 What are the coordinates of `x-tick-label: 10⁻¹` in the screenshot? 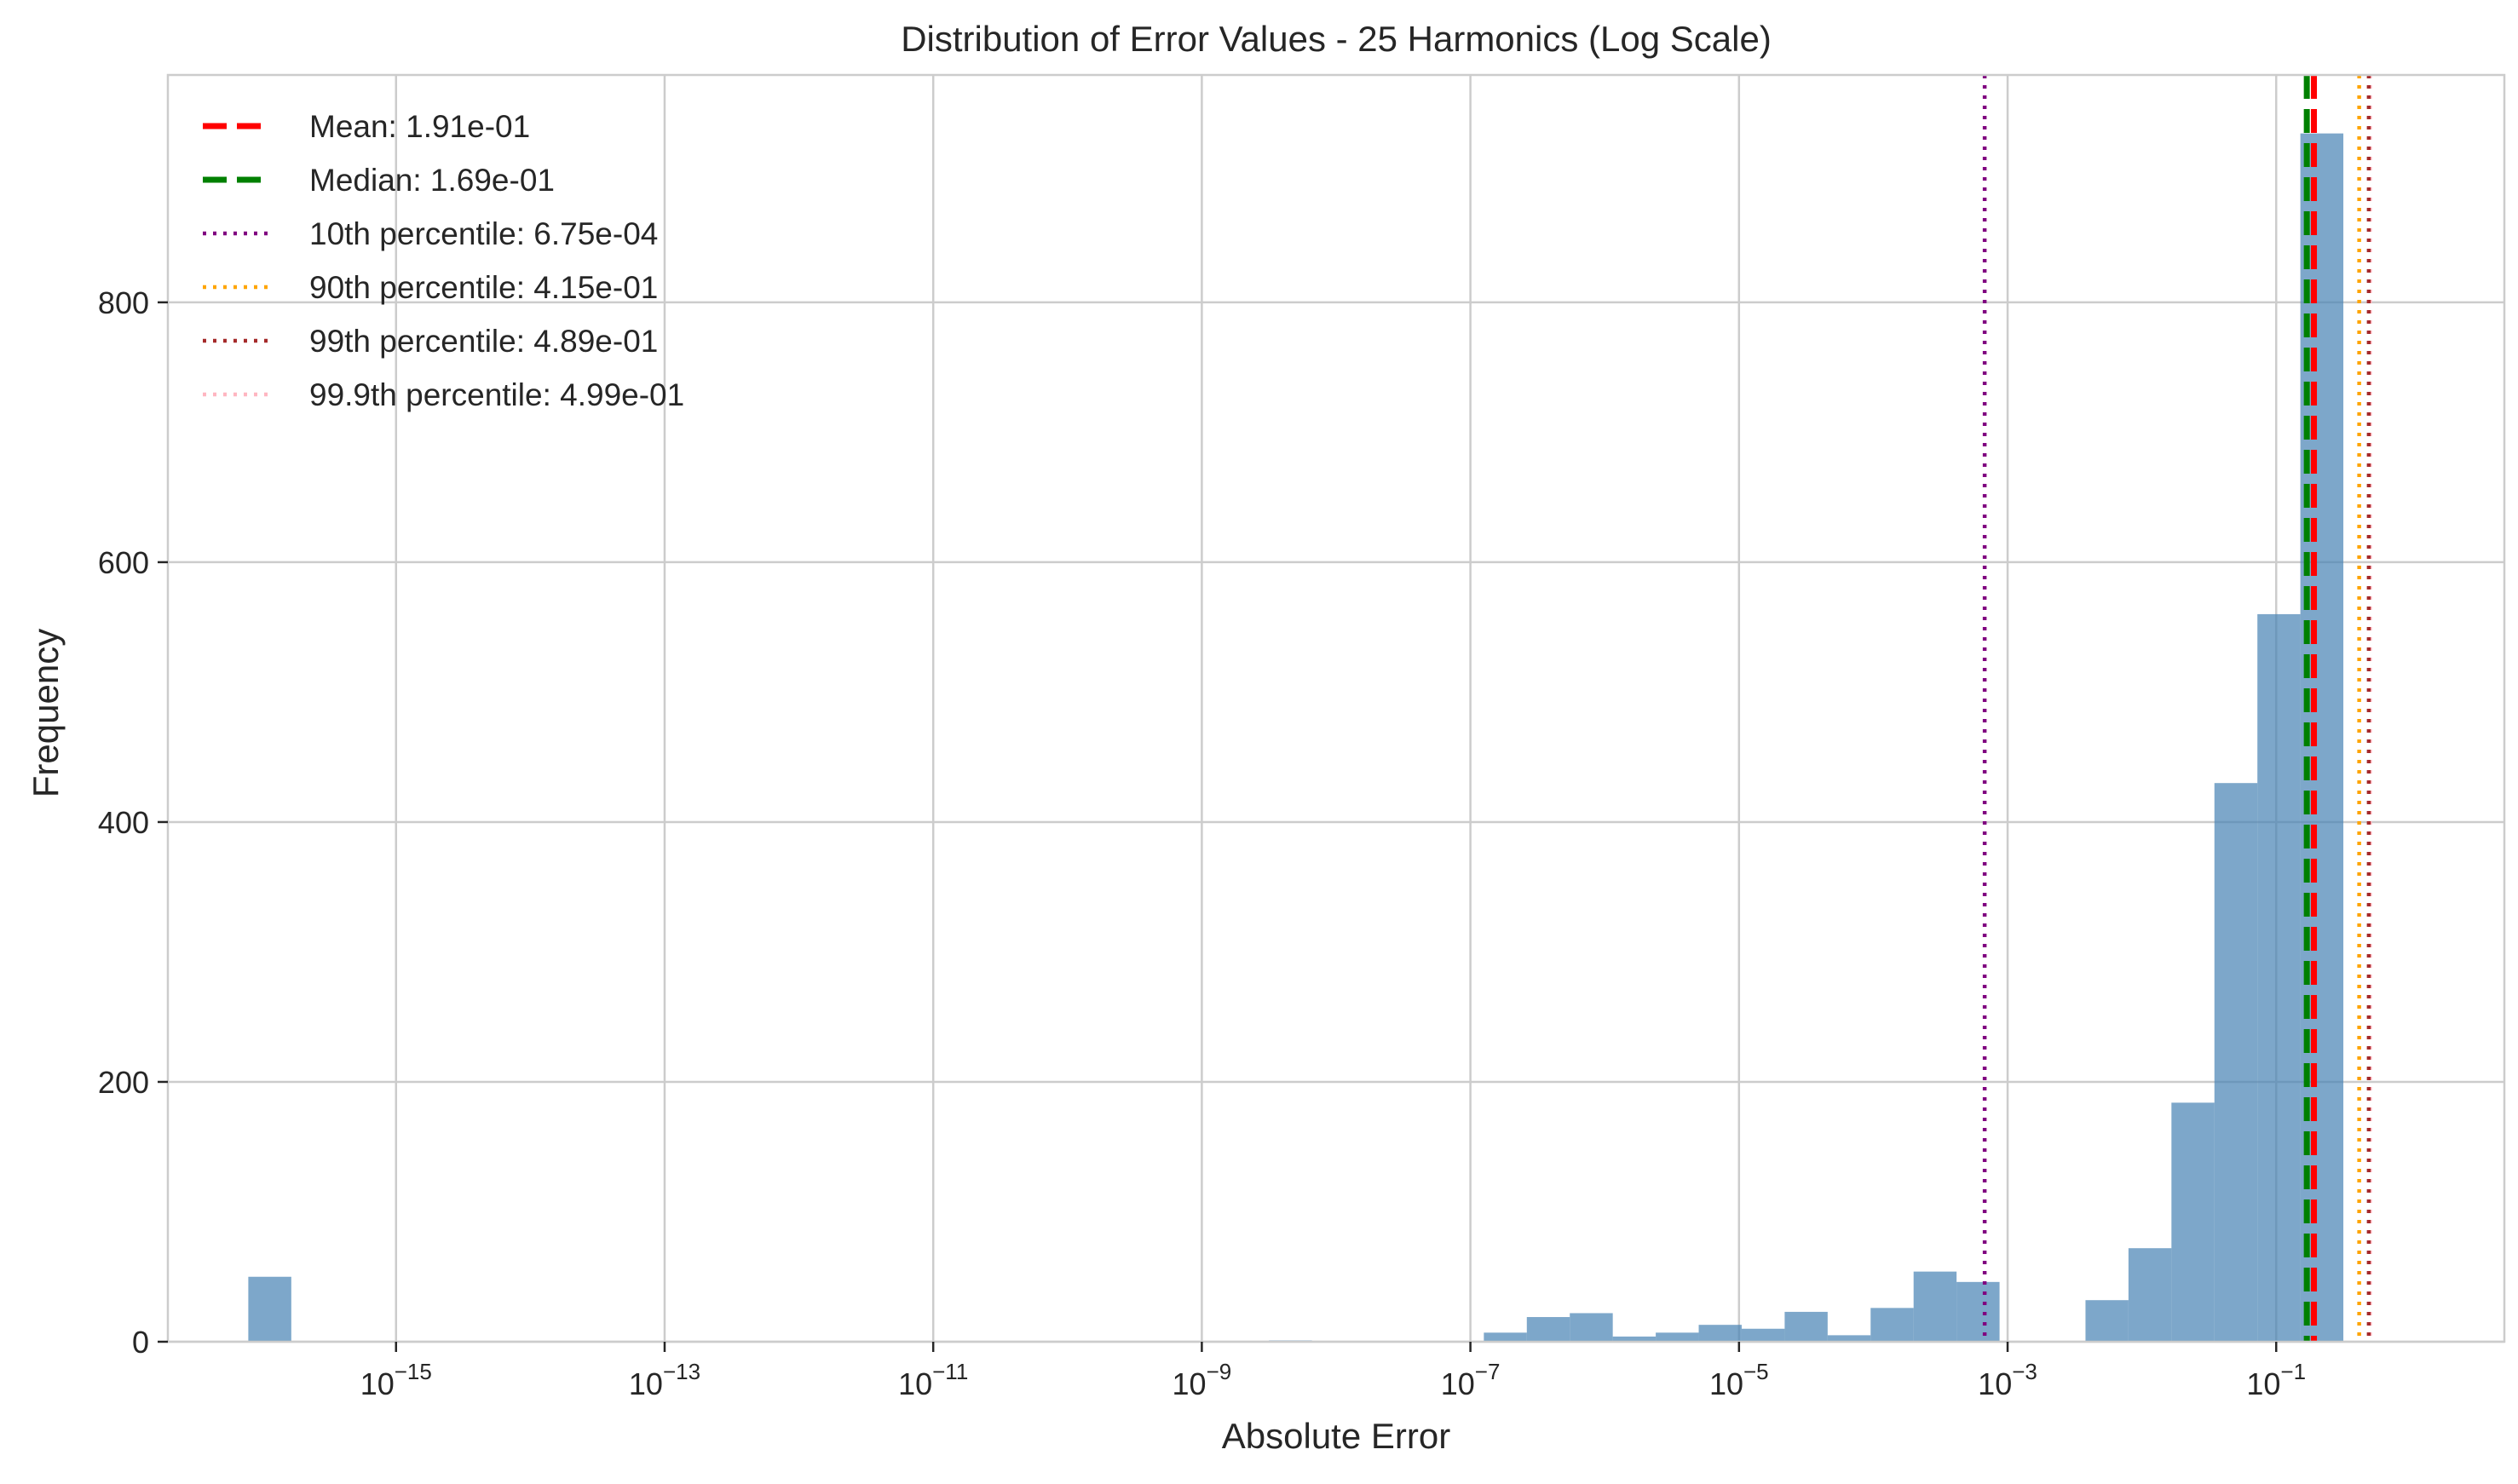 It's located at (2276, 1380).